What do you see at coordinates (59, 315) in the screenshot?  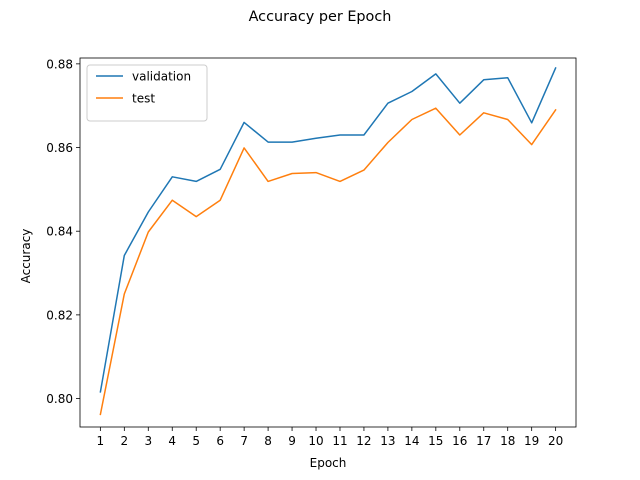 I see `y-tick-label: 0.82` at bounding box center [59, 315].